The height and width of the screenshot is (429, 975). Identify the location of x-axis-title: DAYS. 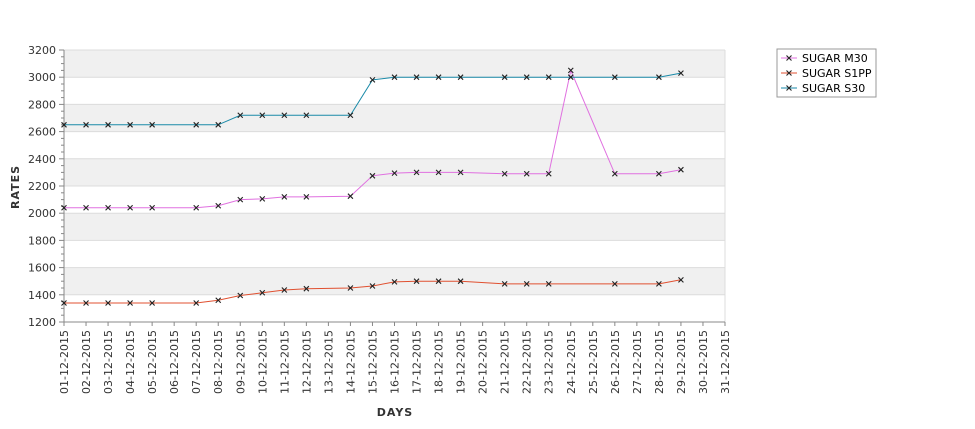
(395, 412).